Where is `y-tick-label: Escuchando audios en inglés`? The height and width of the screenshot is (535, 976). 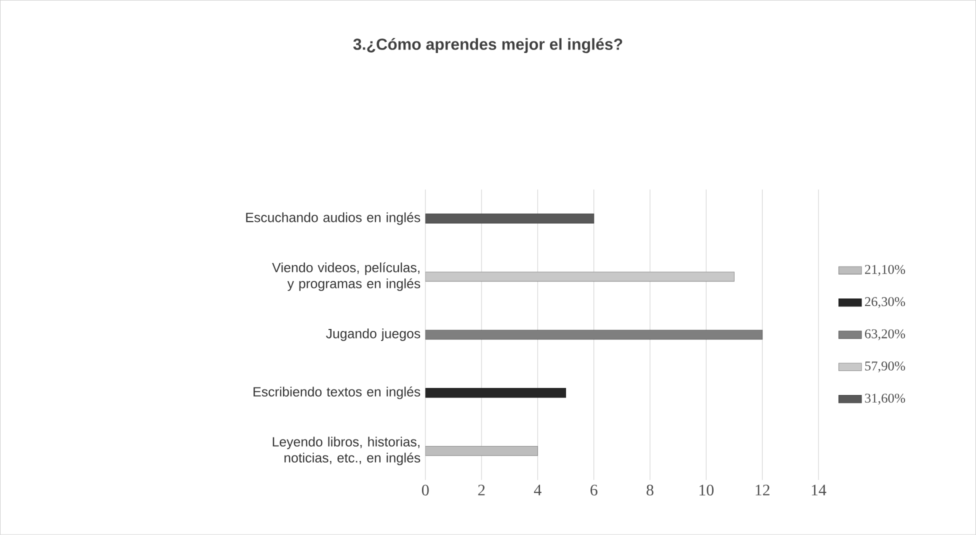 y-tick-label: Escuchando audios en inglés is located at coordinates (333, 218).